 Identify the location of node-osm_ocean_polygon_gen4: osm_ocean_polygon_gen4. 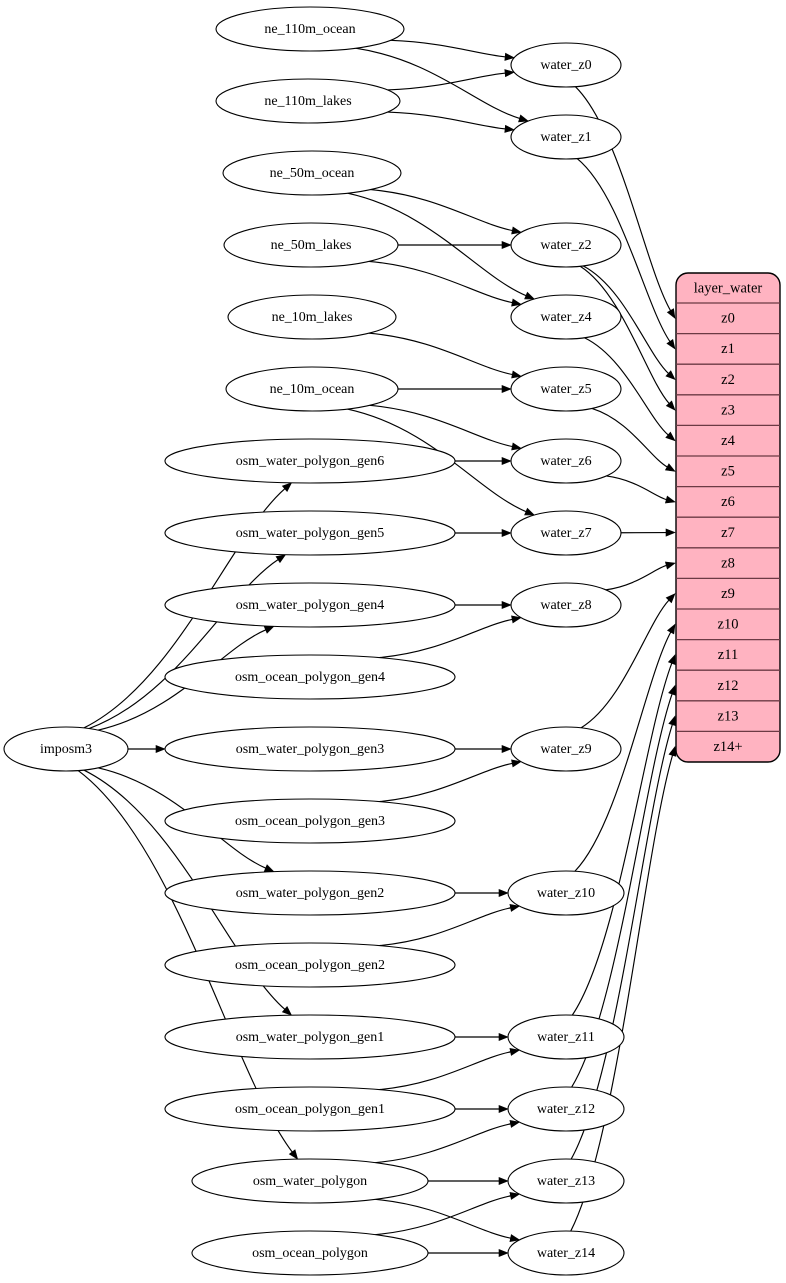
(310, 677).